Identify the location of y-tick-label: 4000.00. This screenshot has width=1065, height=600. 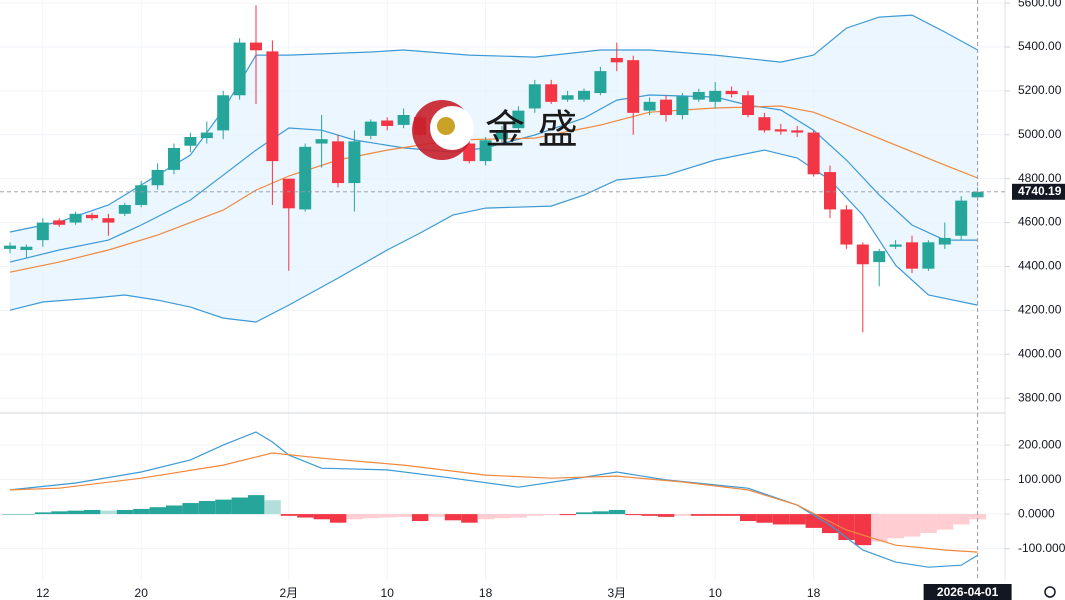
(1040, 353).